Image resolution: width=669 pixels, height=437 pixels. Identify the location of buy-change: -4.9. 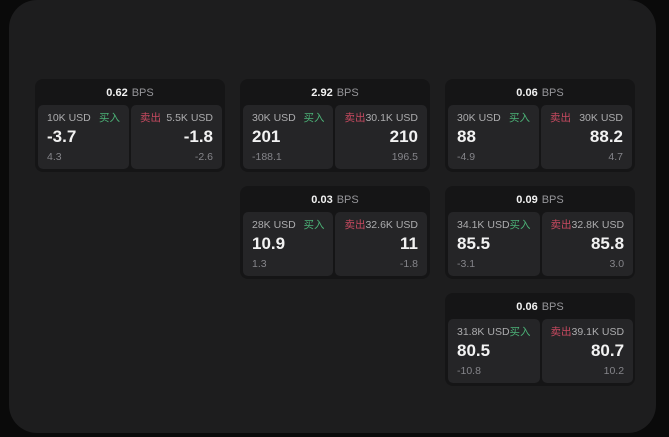
(466, 157).